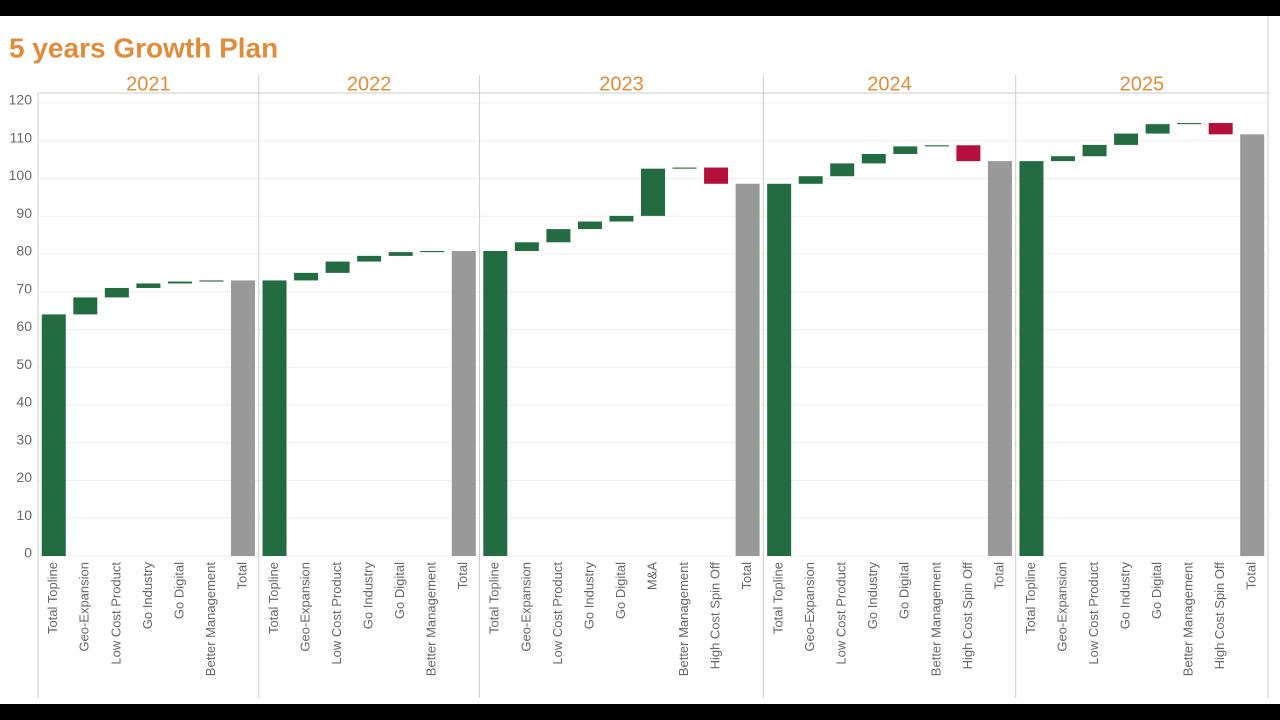  What do you see at coordinates (621, 84) in the screenshot?
I see `panel-label: 2023` at bounding box center [621, 84].